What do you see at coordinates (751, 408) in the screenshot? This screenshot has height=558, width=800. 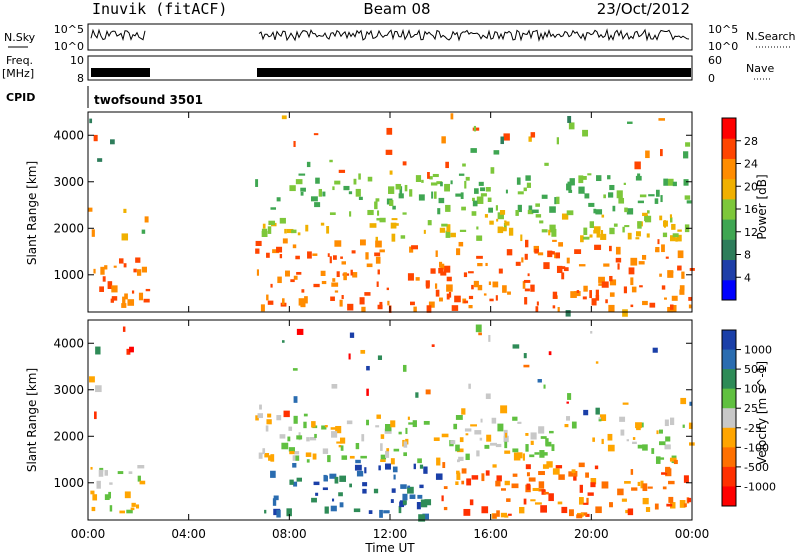 I see `colorbar-tick-label: 25` at bounding box center [751, 408].